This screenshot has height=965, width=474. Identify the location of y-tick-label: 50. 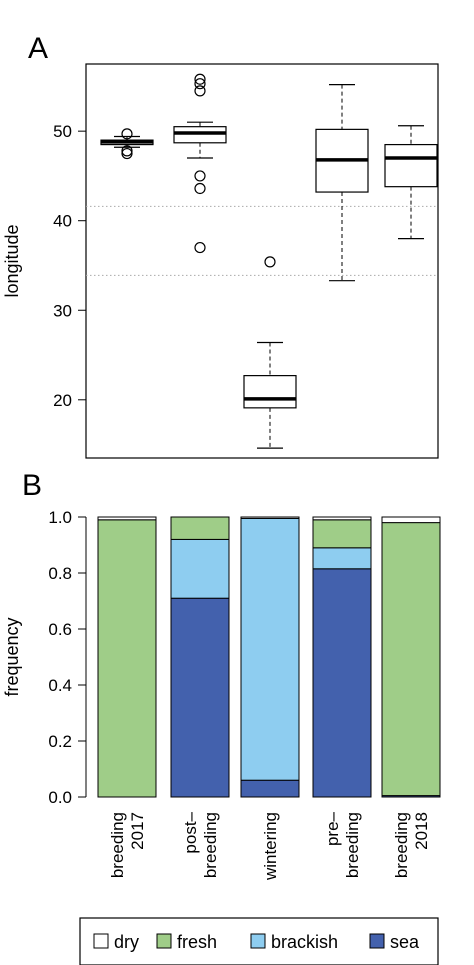
(62, 131).